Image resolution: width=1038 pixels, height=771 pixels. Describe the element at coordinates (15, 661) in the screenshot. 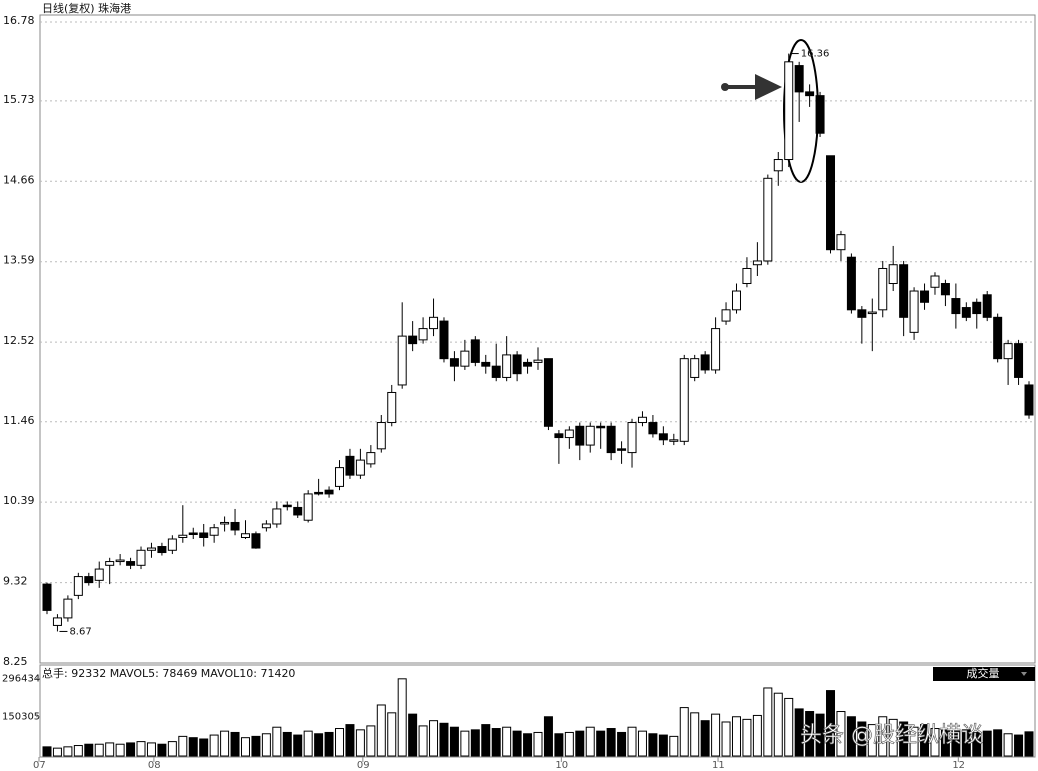

I see `y-tick-label: 8.25` at that location.